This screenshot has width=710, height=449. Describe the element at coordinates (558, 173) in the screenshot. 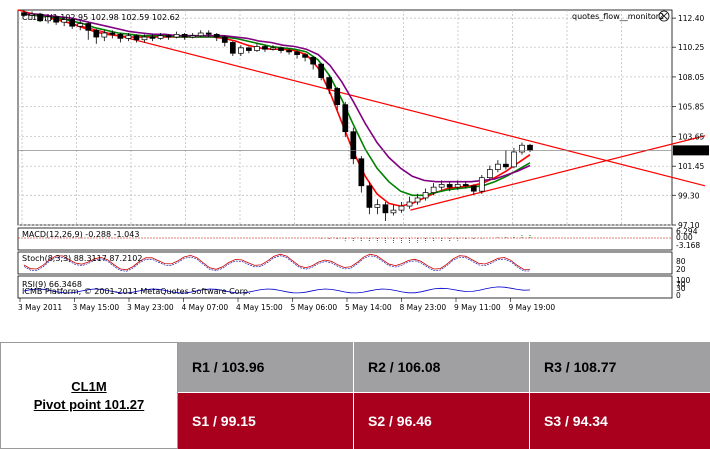

I see `trendline` at that location.